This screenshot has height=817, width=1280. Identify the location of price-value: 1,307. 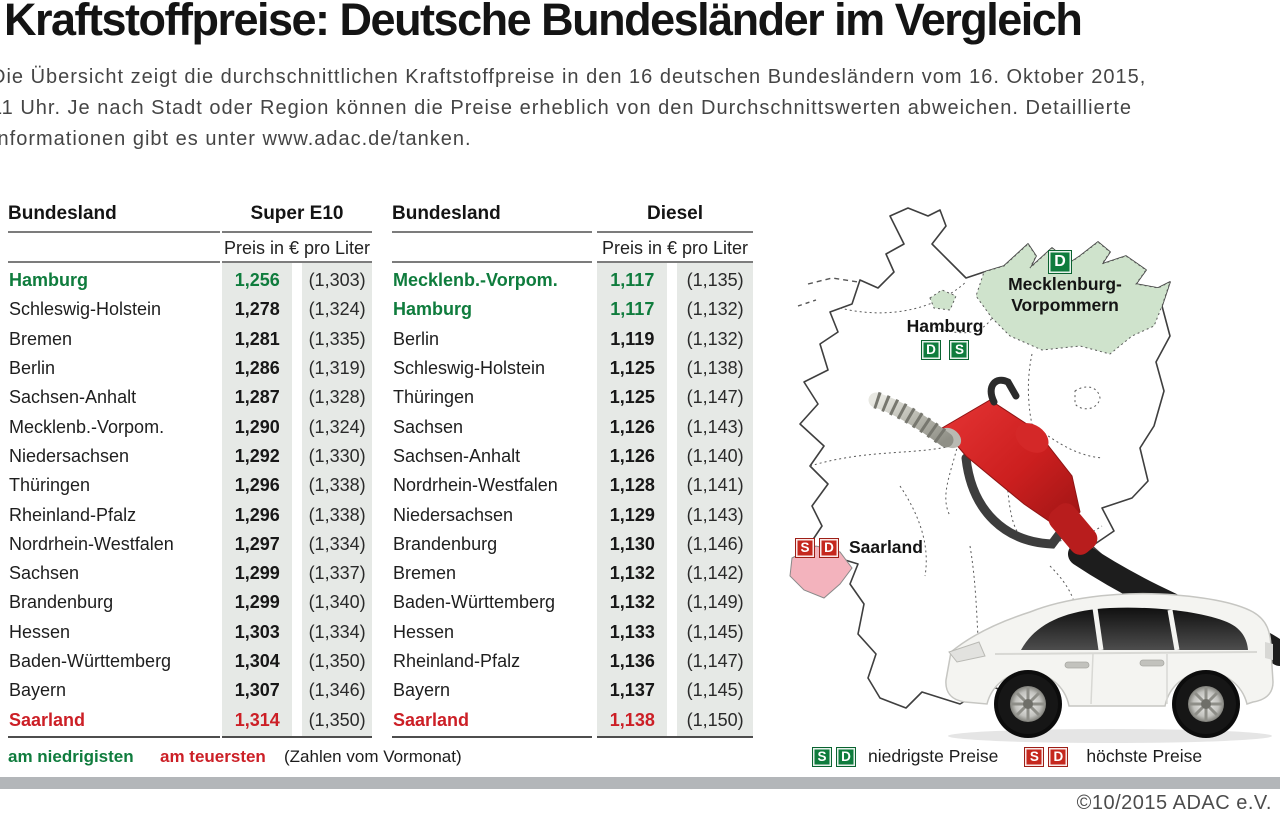
(257, 690).